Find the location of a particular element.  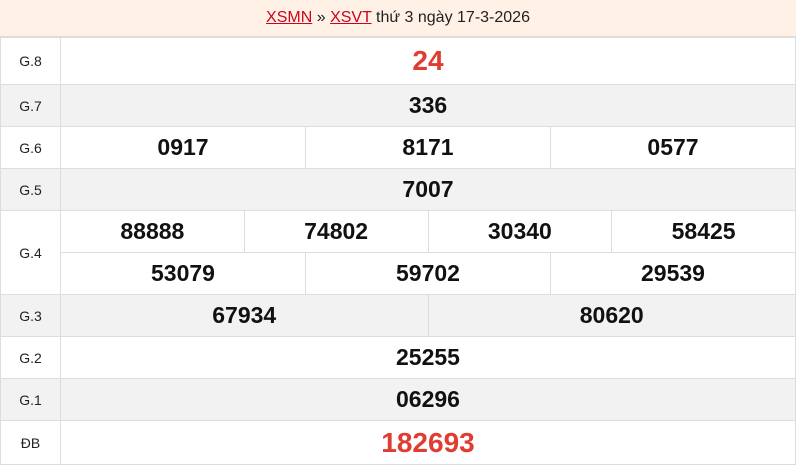

results-header: XSMN » XSVT thứ 3 ngày 17-3-2026 is located at coordinates (398, 18).